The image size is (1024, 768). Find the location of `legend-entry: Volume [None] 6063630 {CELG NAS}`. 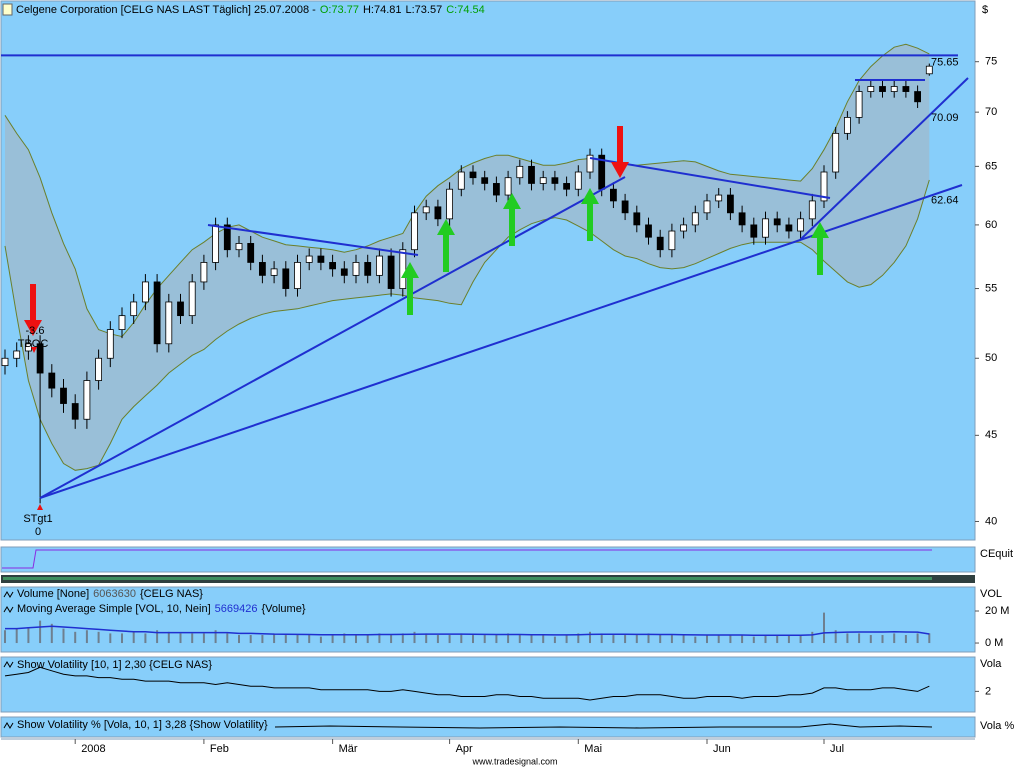

legend-entry: Volume [None] 6063630 {CELG NAS} is located at coordinates (110, 594).